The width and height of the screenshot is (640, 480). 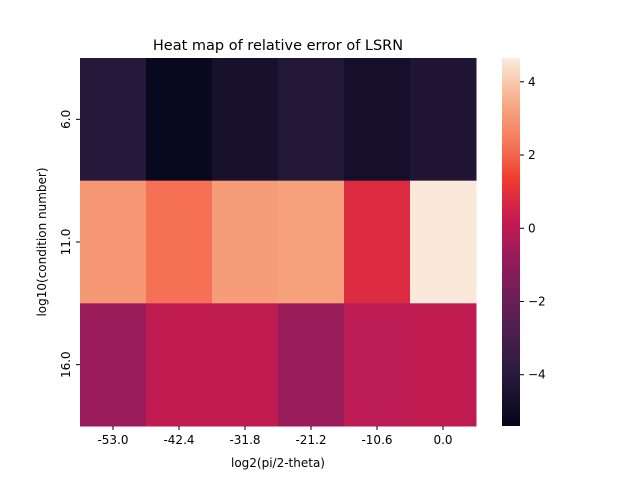 What do you see at coordinates (66, 242) in the screenshot?
I see `y-tick-label: 11.0` at bounding box center [66, 242].